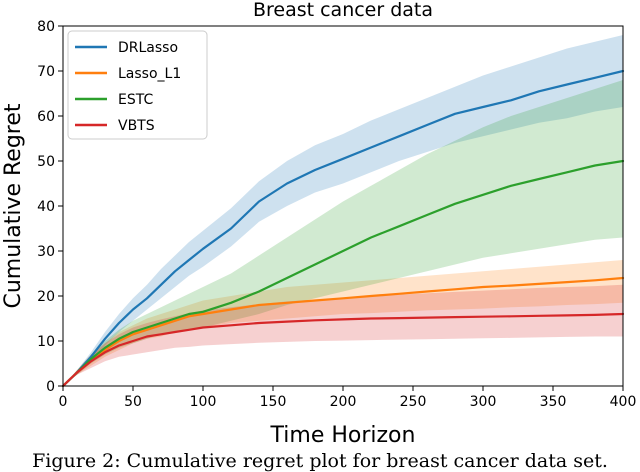 The height and width of the screenshot is (472, 640). Describe the element at coordinates (413, 402) in the screenshot. I see `x-tick-label: 250` at that location.